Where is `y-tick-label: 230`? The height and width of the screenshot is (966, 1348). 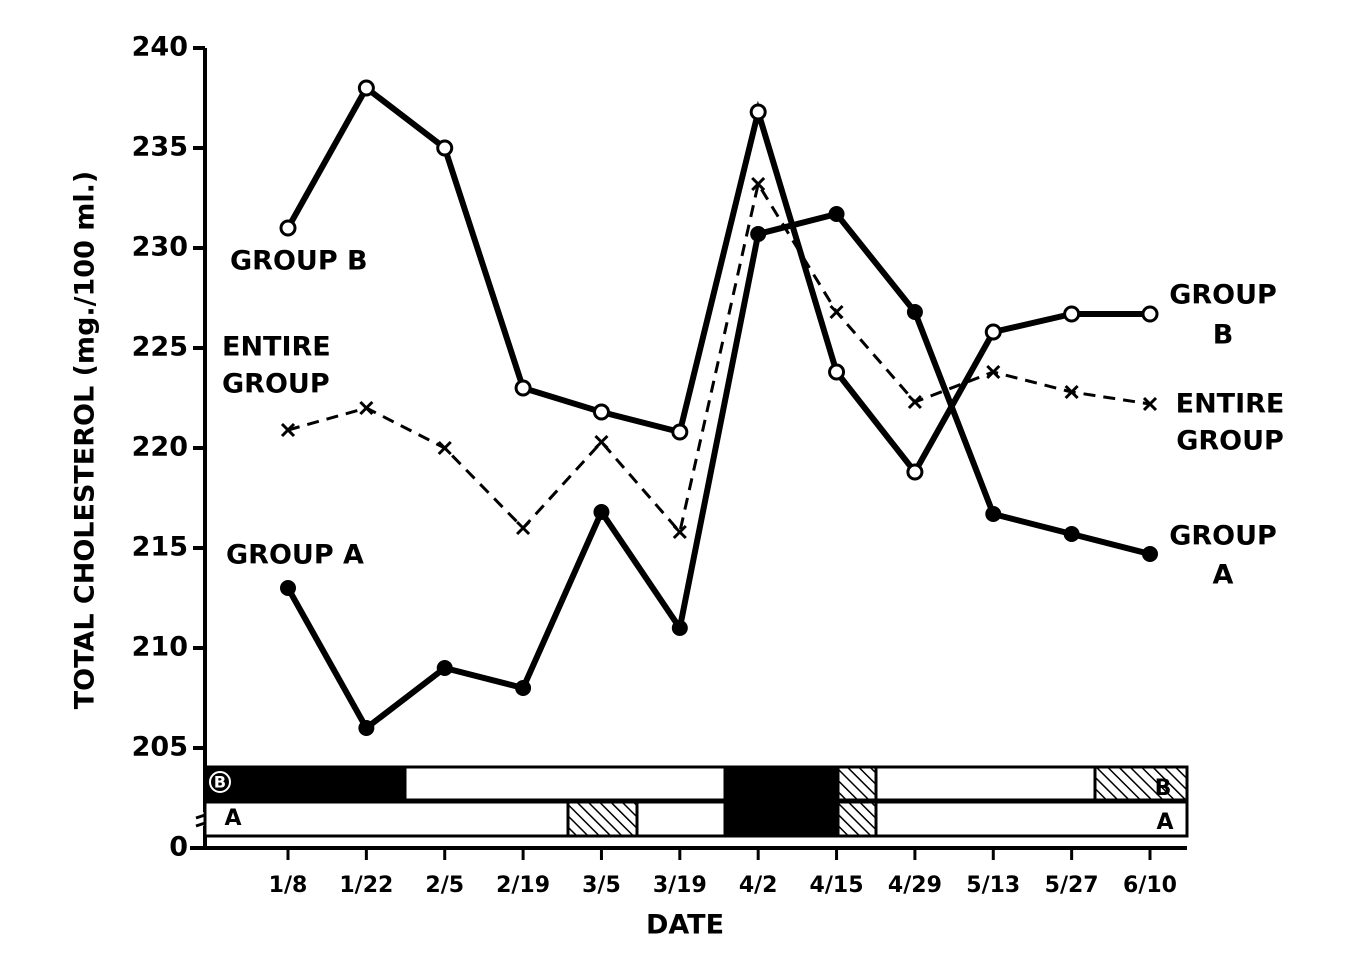
y-tick-label: 230 is located at coordinates (160, 247).